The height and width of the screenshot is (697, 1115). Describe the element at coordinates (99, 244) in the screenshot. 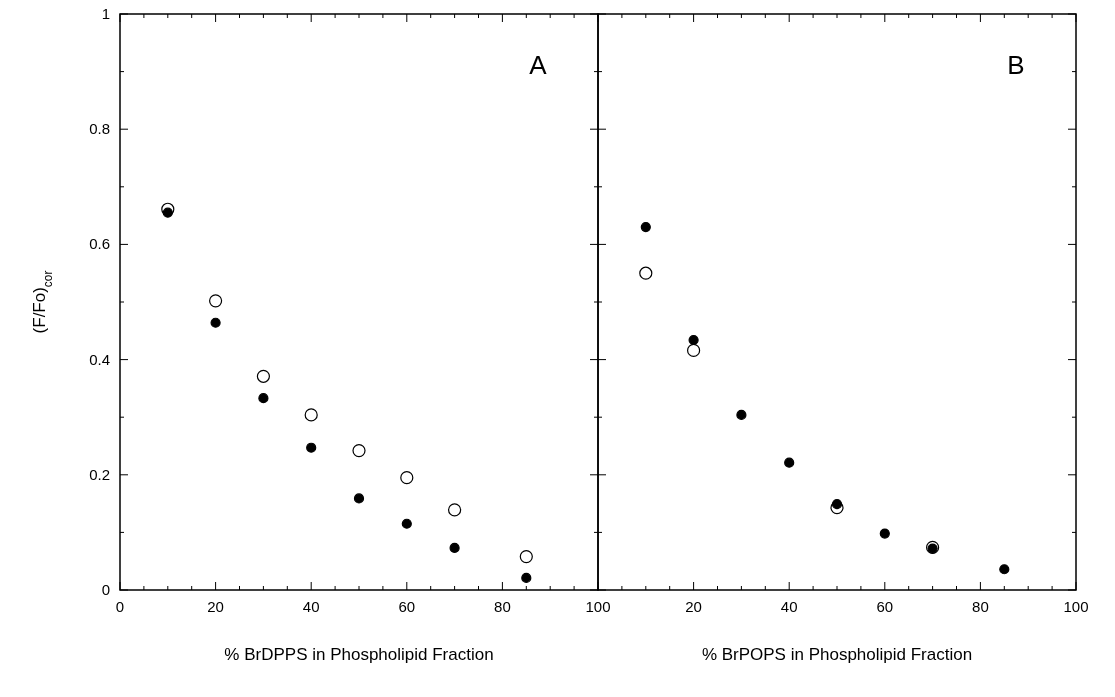

I see `y-tick-label: 0.6` at that location.